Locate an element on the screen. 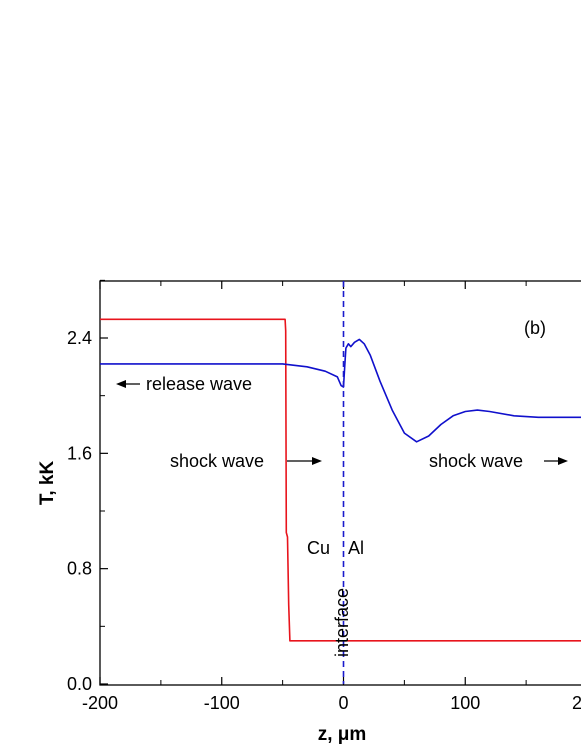 This screenshot has height=752, width=581. y-tick-label: 0.0 is located at coordinates (79, 684).